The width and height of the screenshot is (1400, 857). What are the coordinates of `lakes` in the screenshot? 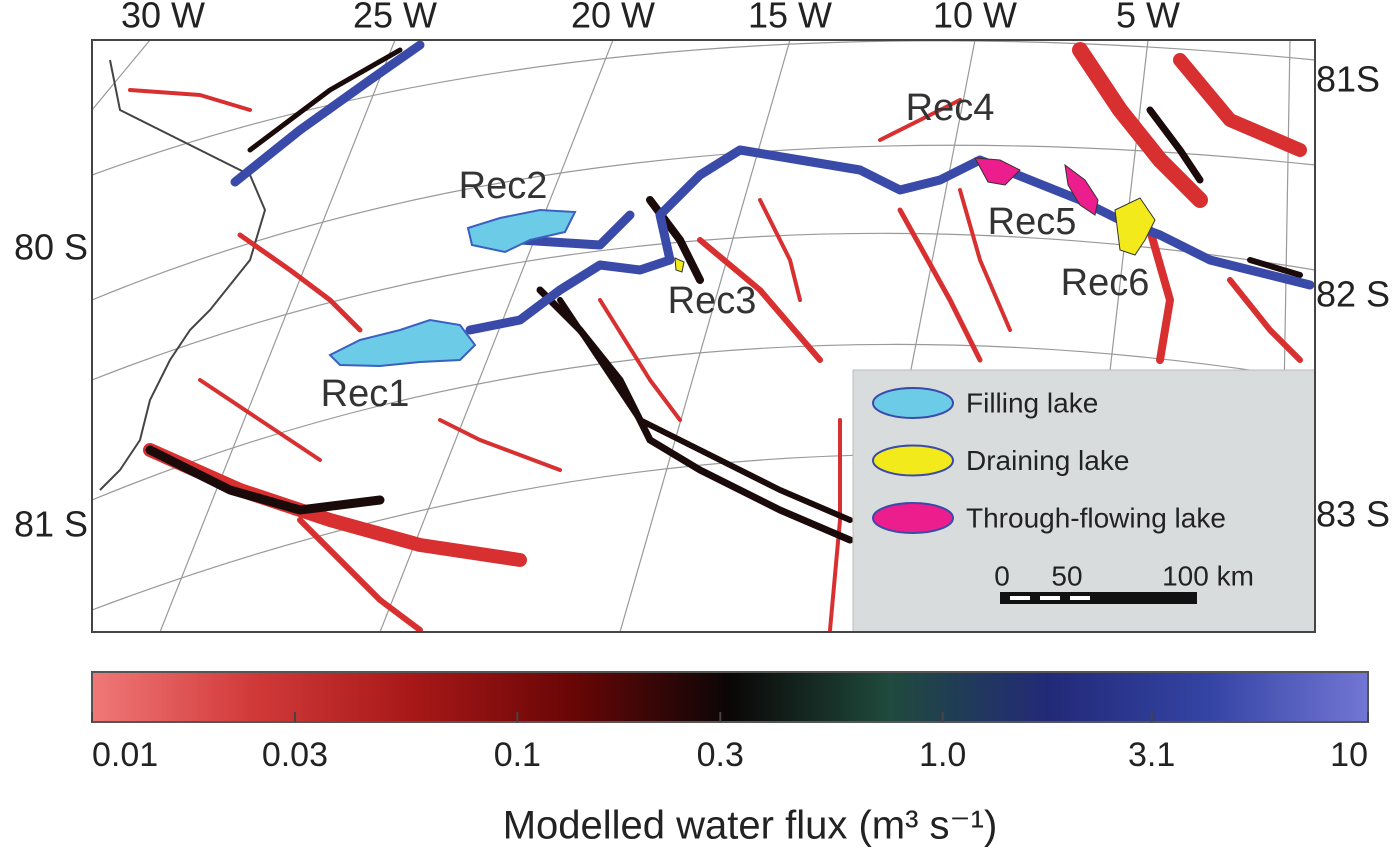 It's located at (742, 262).